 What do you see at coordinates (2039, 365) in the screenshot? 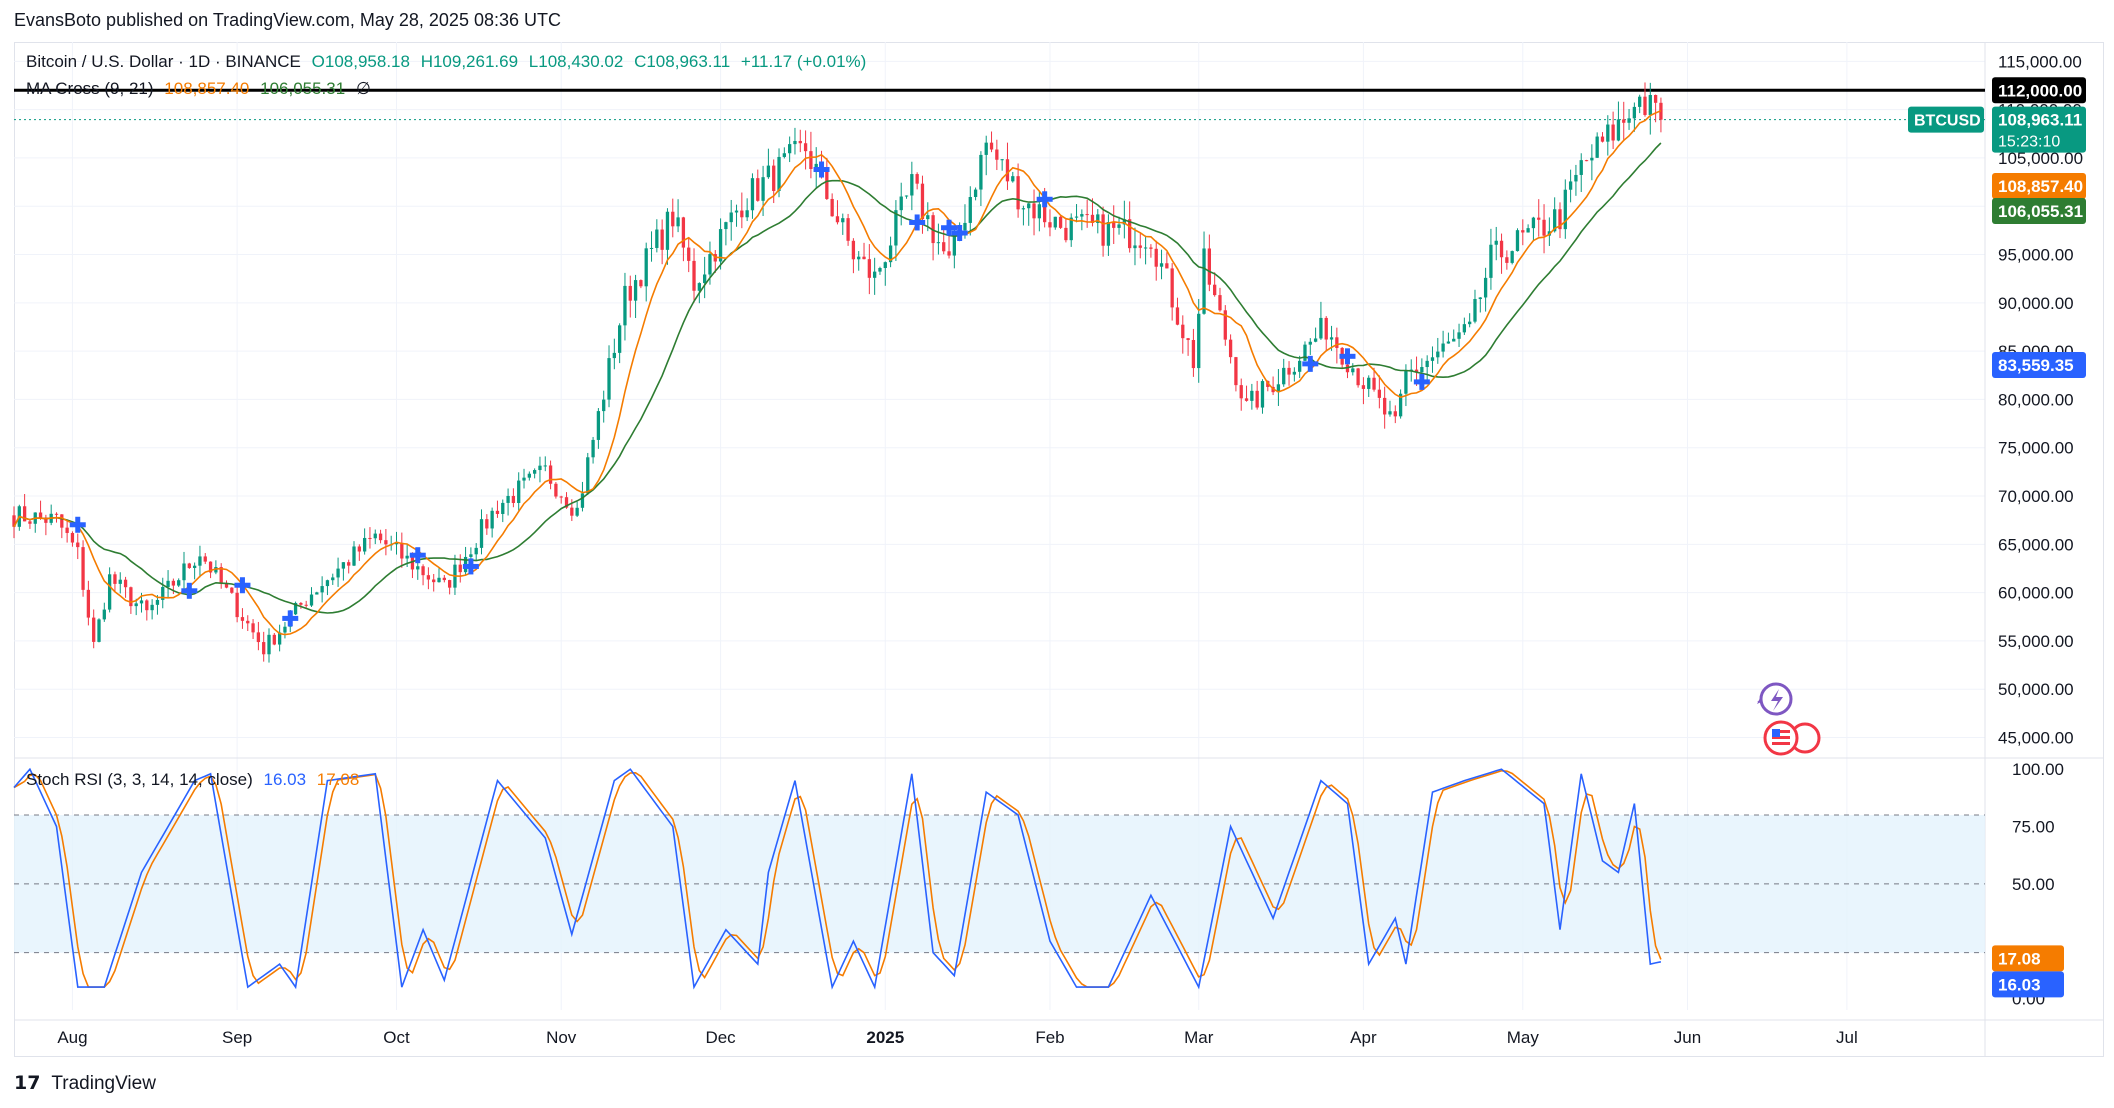
I see `support-label: 83,559.35` at bounding box center [2039, 365].